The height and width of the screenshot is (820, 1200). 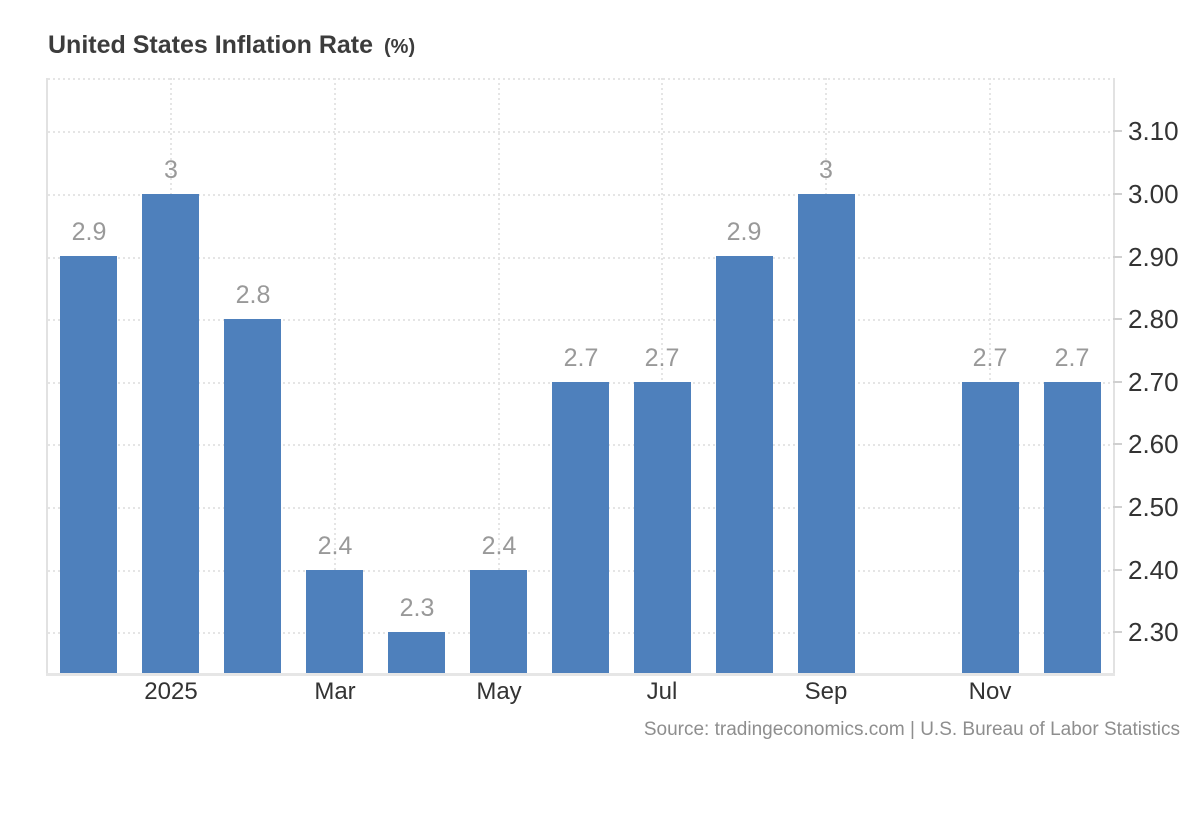 I want to click on x-axis-label: Mar, so click(x=335, y=691).